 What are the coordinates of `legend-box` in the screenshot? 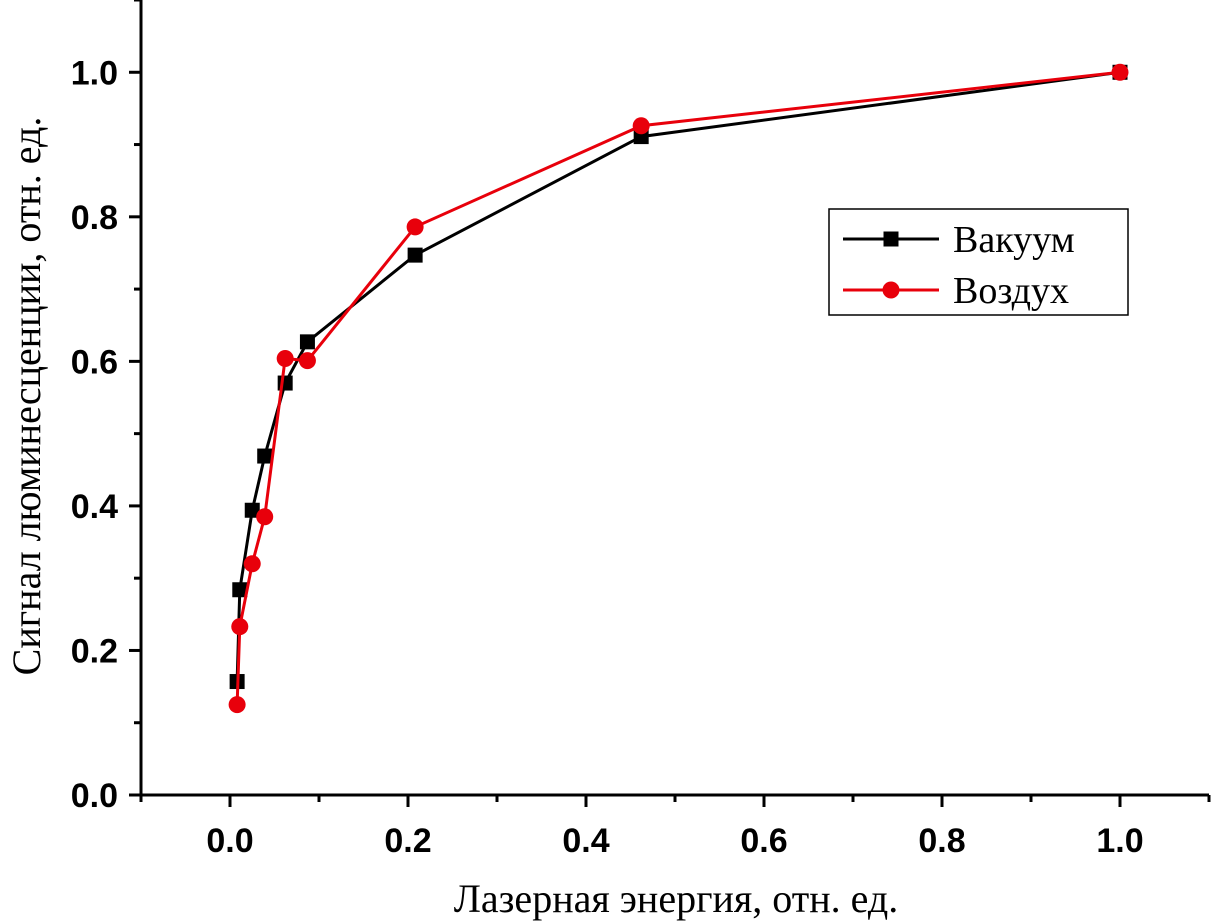 It's located at (978, 262).